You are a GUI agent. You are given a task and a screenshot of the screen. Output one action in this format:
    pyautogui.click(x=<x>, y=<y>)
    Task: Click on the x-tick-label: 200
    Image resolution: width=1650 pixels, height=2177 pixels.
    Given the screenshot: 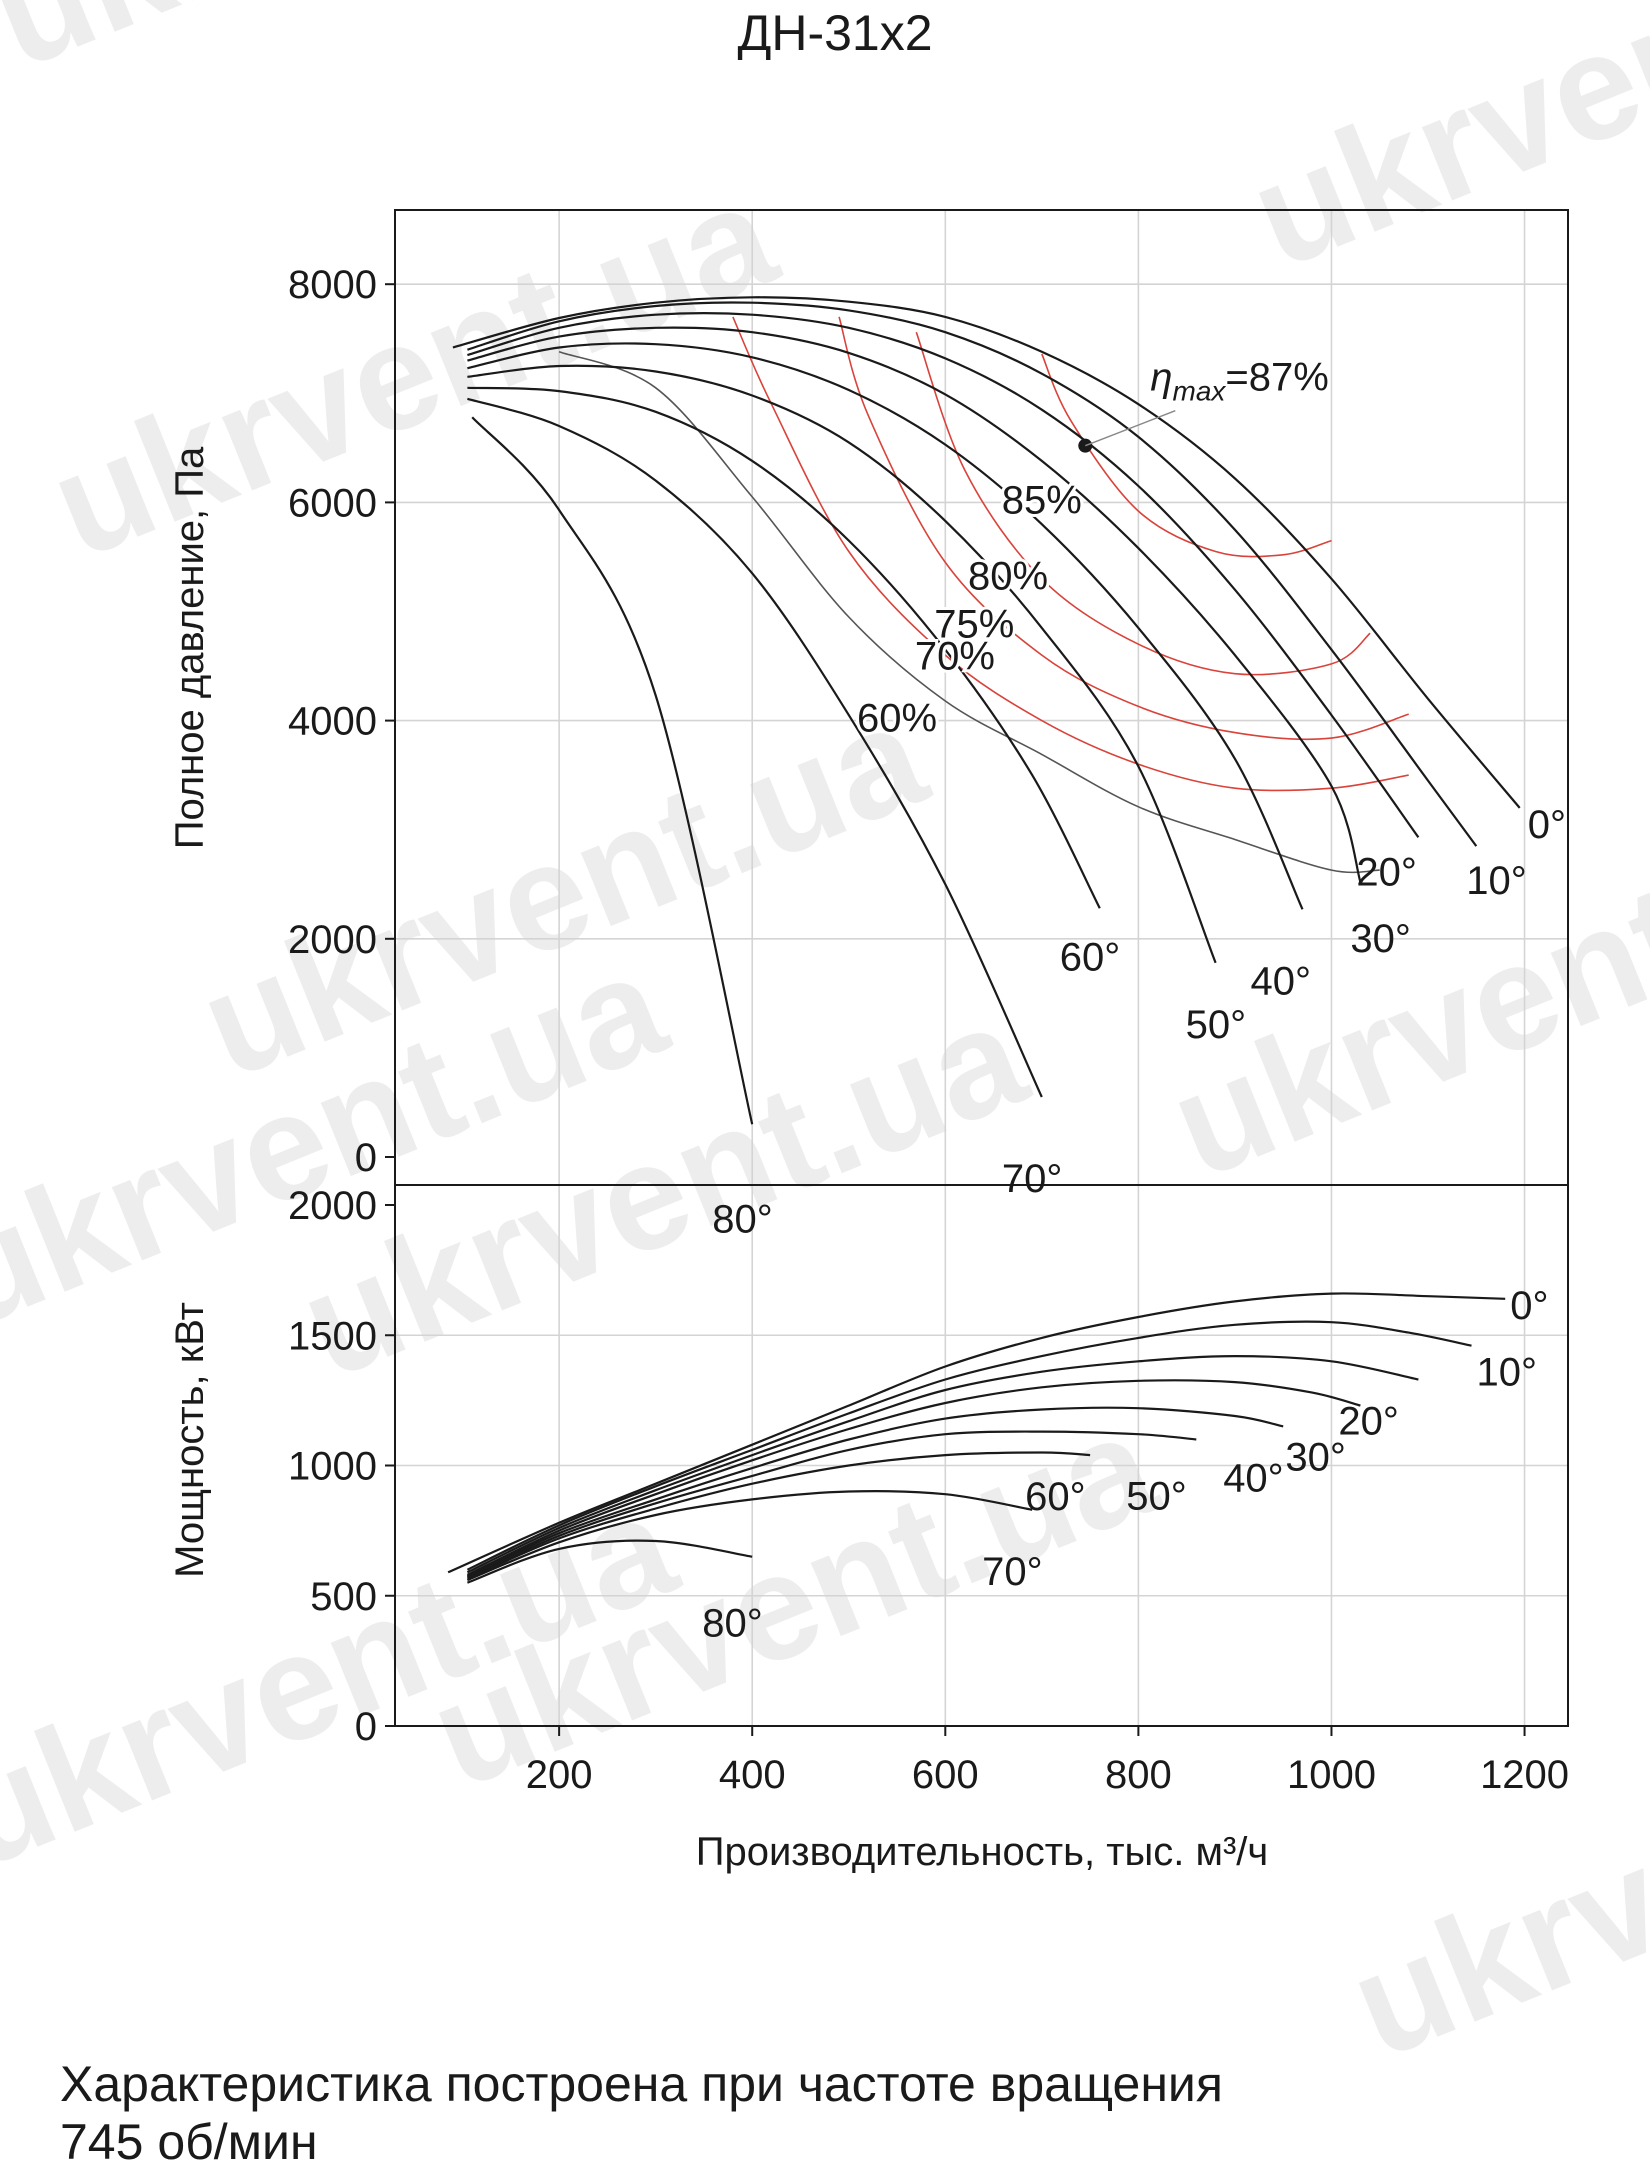 What is the action you would take?
    pyautogui.click(x=559, y=1775)
    